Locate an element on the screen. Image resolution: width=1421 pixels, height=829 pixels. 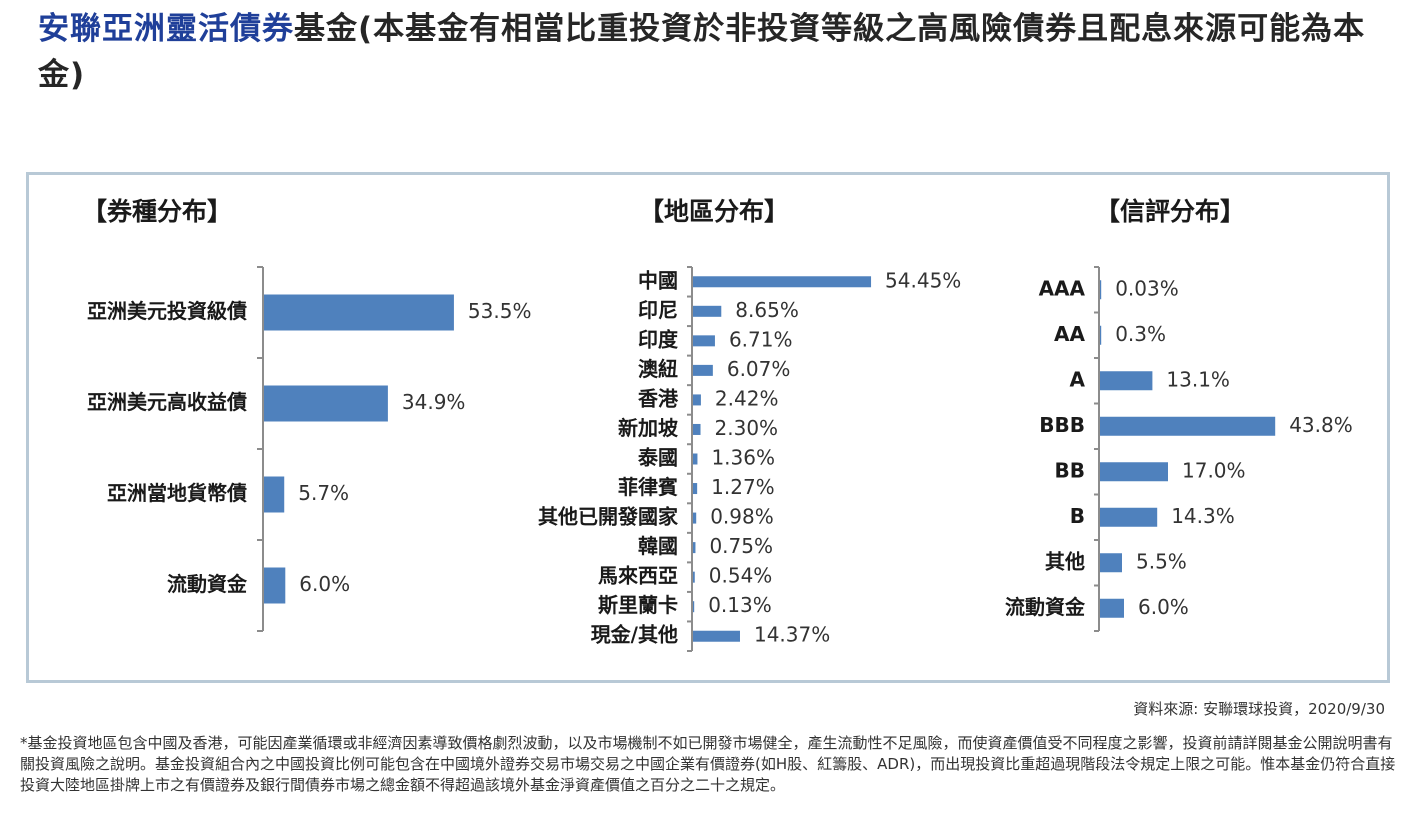
category-label: 馬來西亞 is located at coordinates (638, 576).